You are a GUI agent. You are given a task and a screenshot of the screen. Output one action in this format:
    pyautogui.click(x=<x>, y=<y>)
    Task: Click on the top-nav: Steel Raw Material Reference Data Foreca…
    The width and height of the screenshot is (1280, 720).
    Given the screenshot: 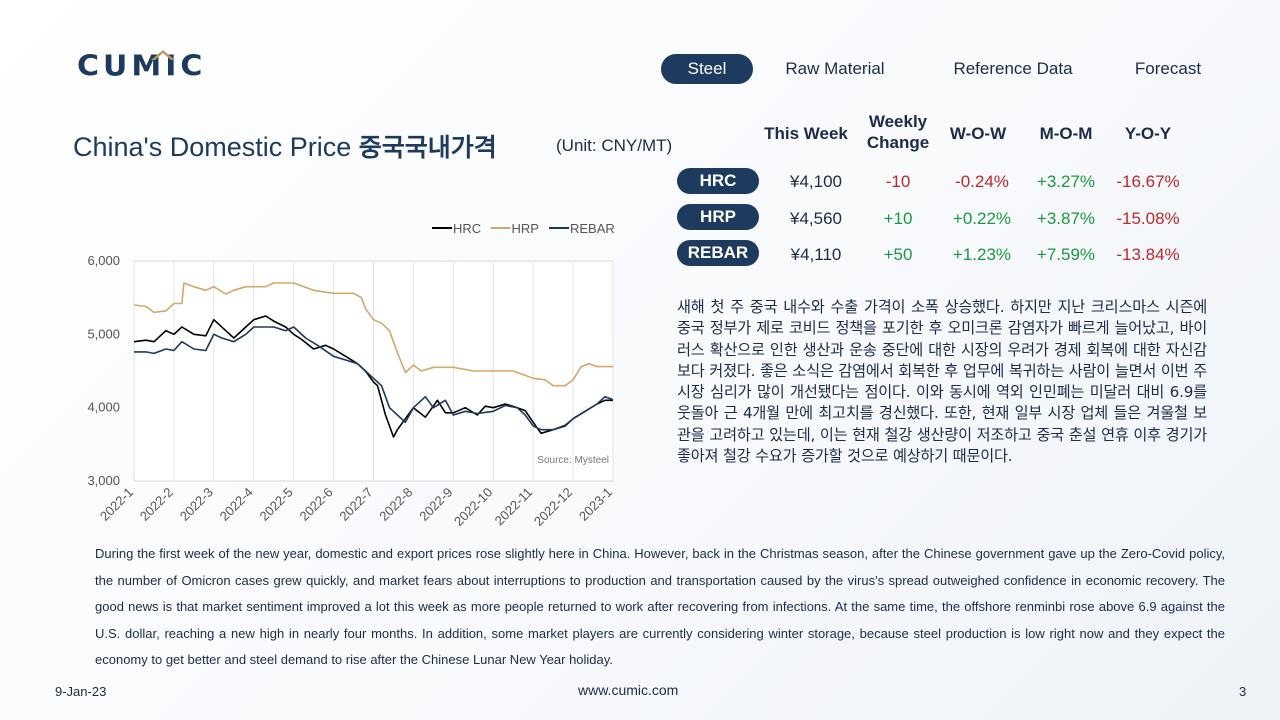 What is the action you would take?
    pyautogui.click(x=941, y=69)
    